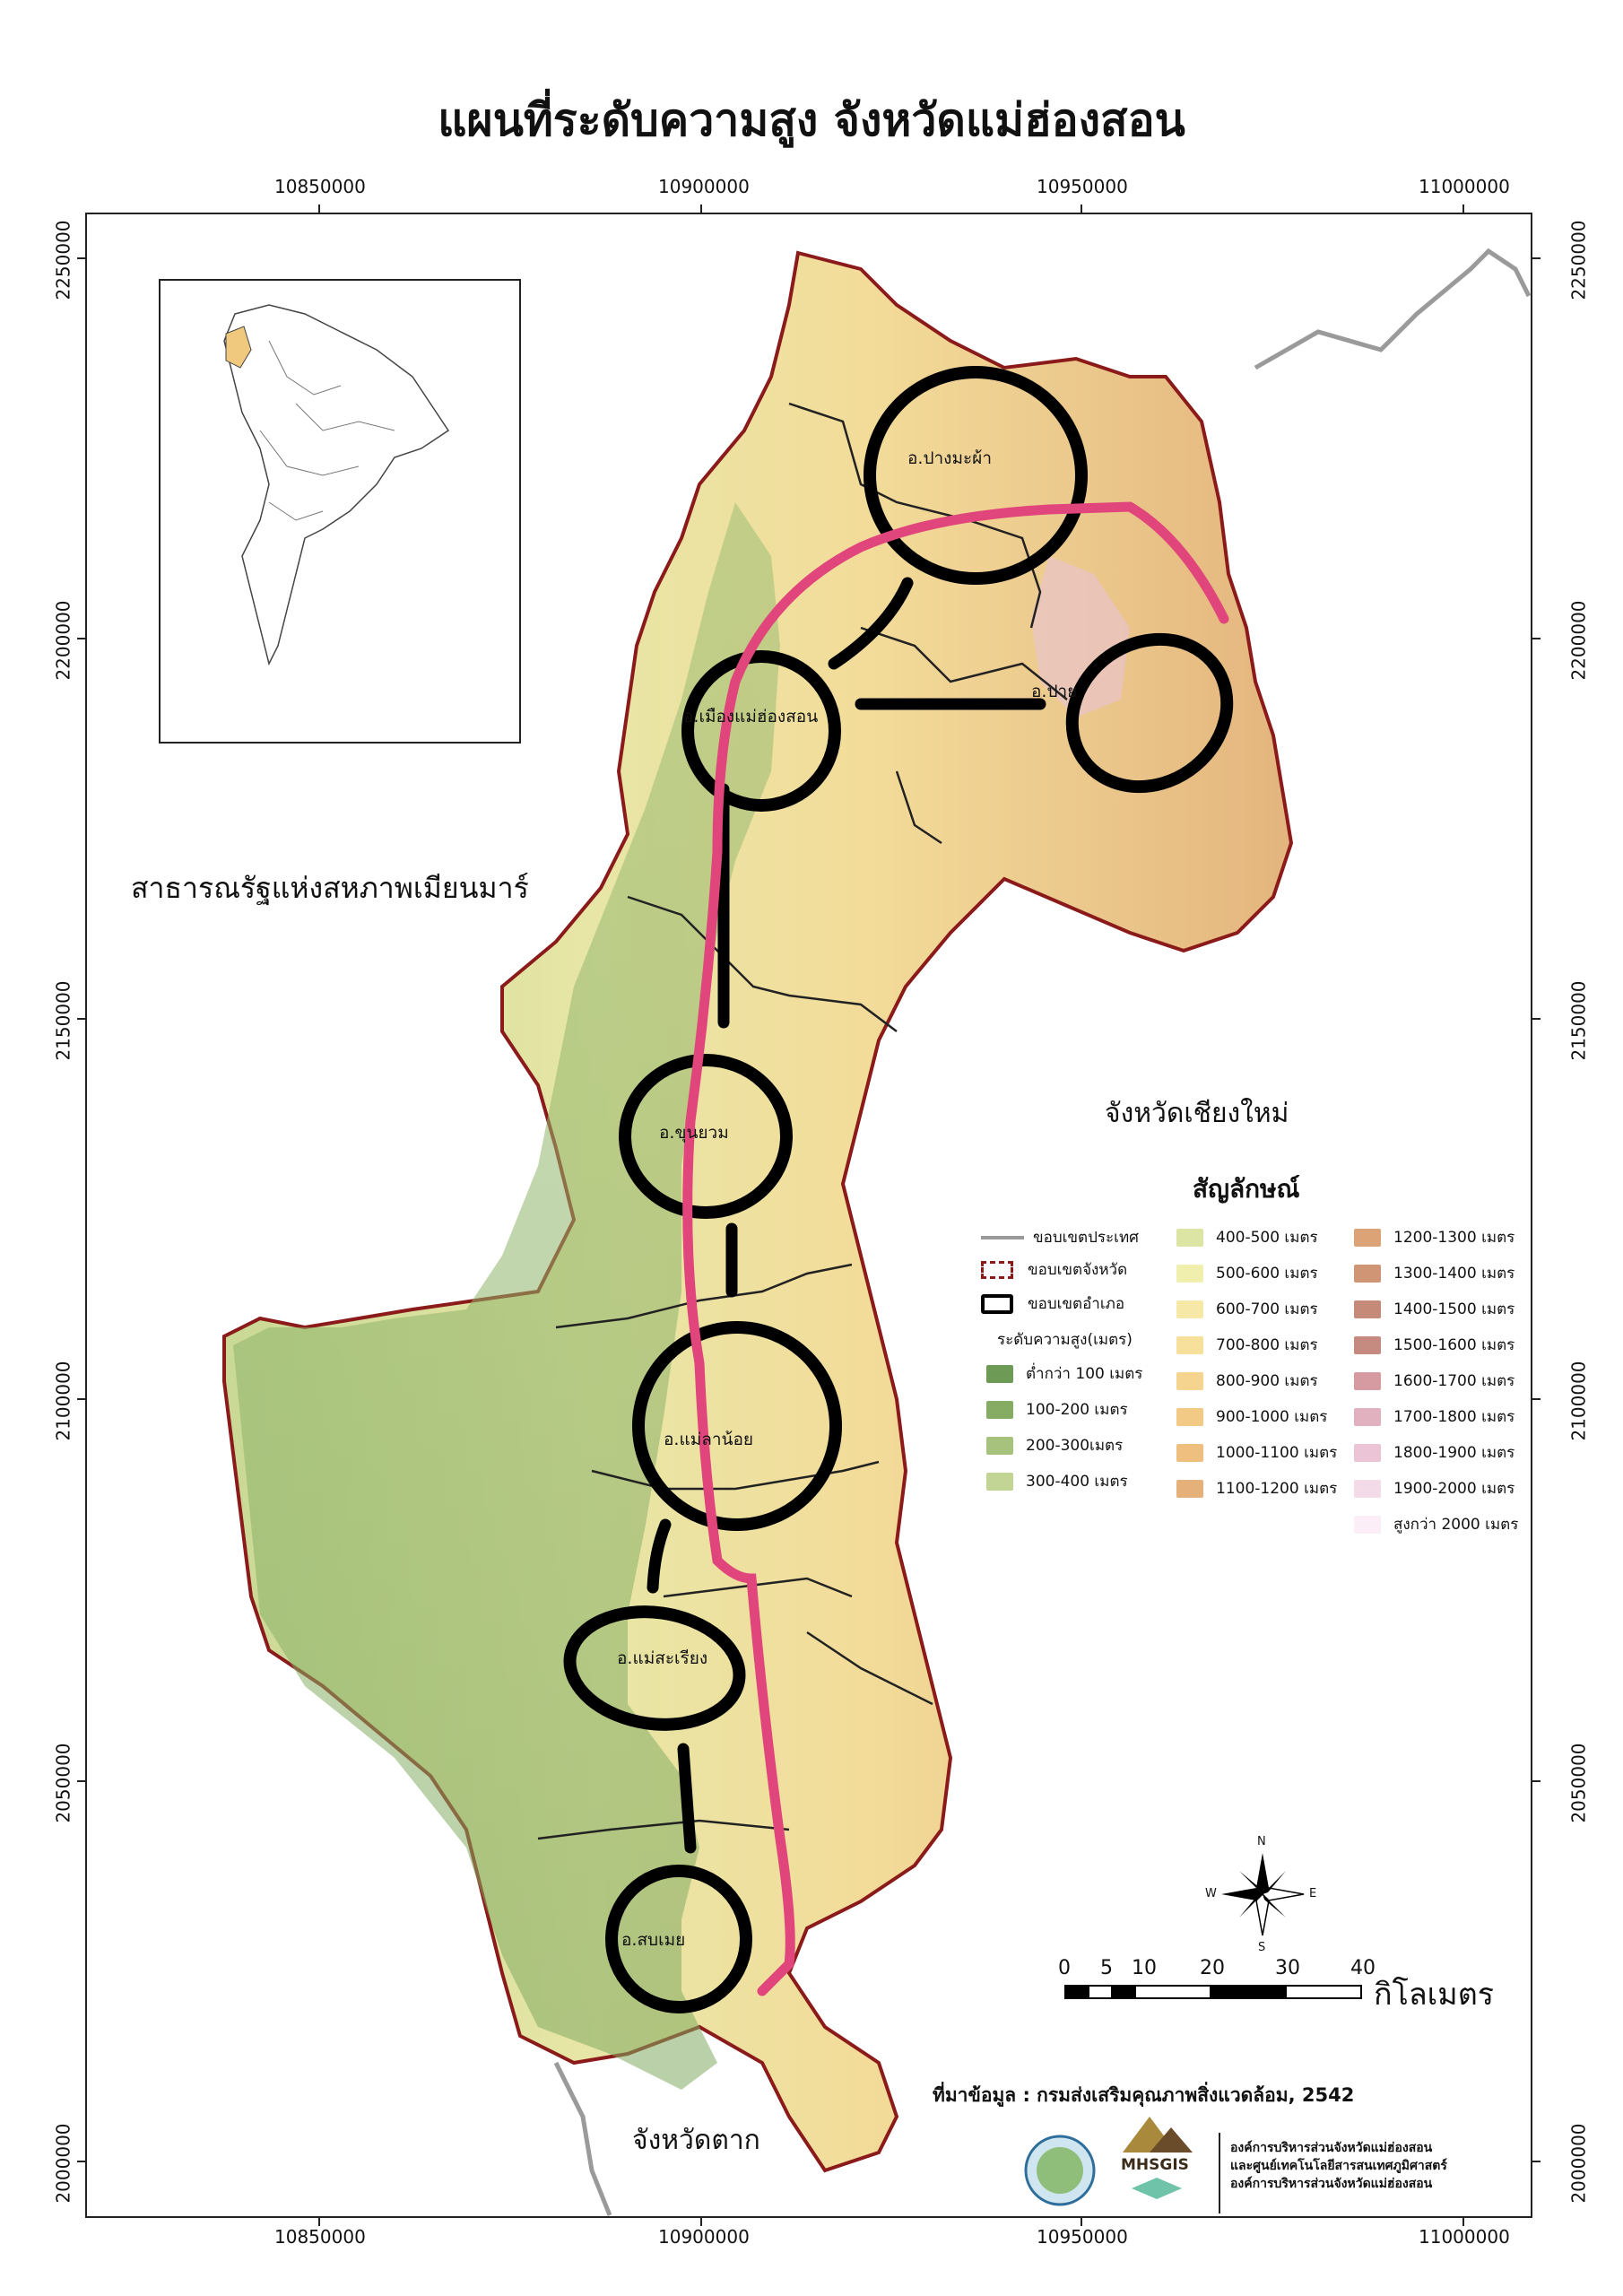 Image resolution: width=1623 pixels, height=2296 pixels. I want to click on legend-elev-21: สูงกว่า 2000 เมตร, so click(1436, 1524).